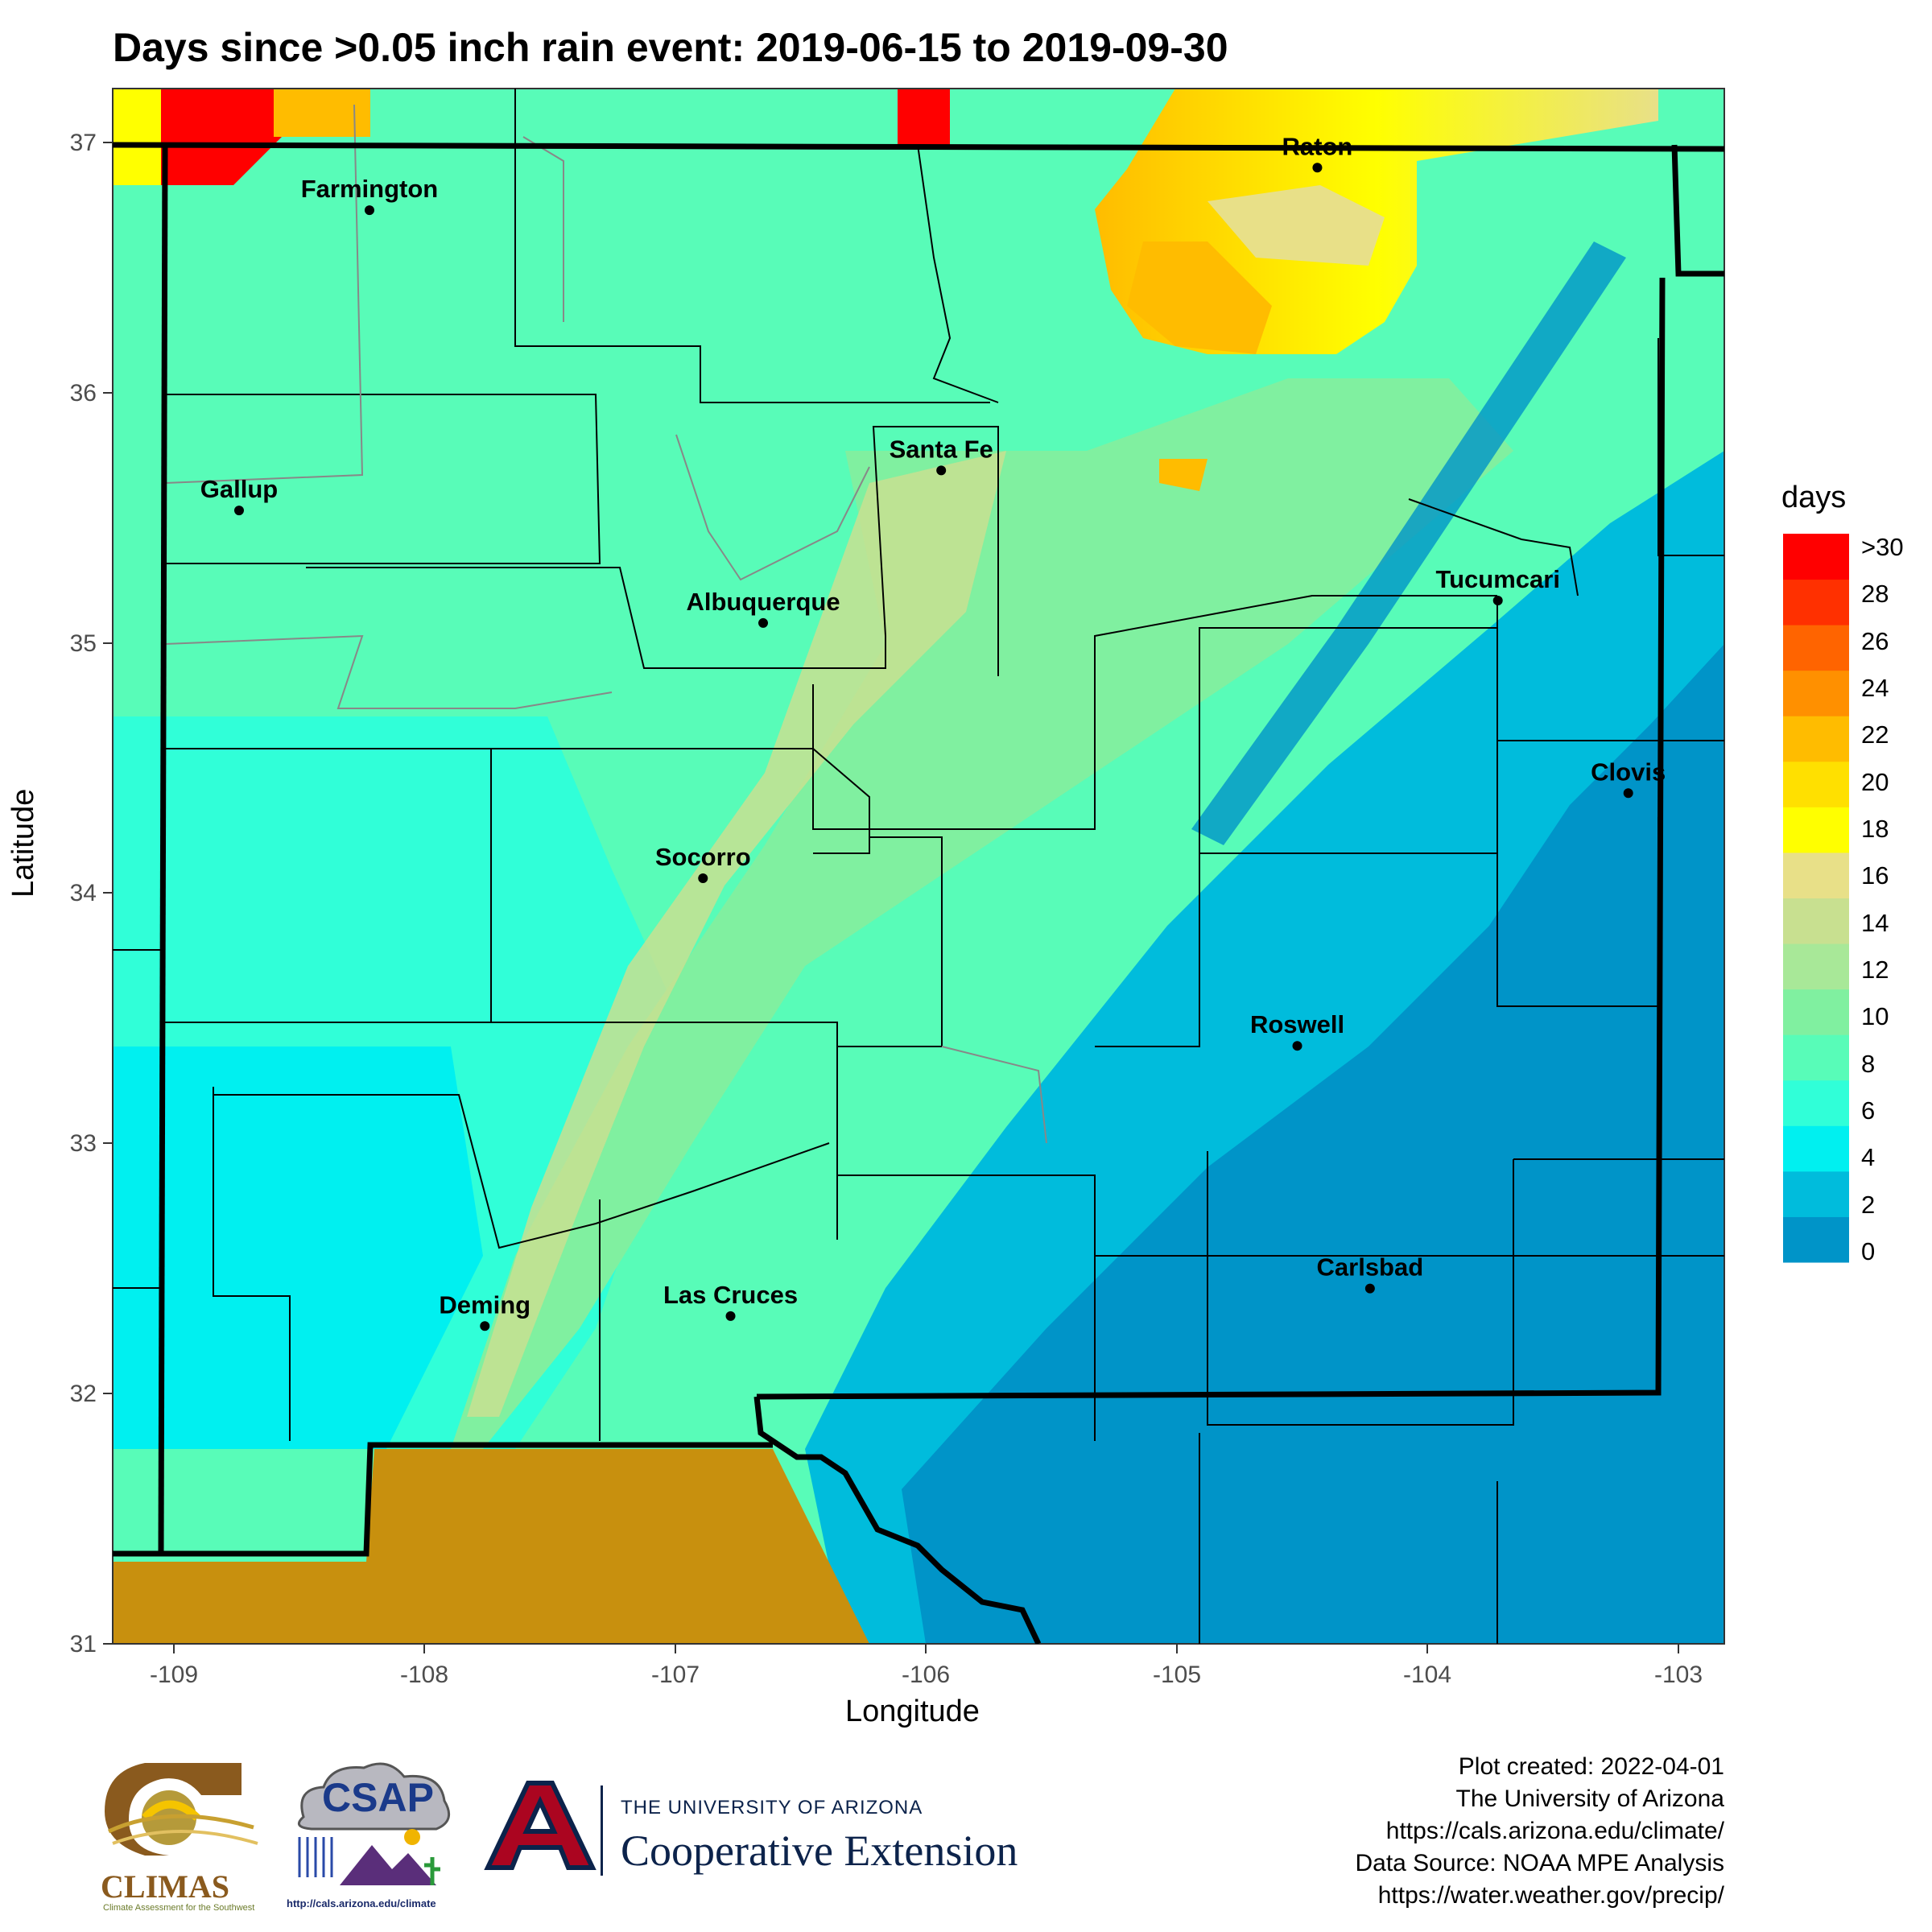  I want to click on x-tick-label: -106, so click(926, 1675).